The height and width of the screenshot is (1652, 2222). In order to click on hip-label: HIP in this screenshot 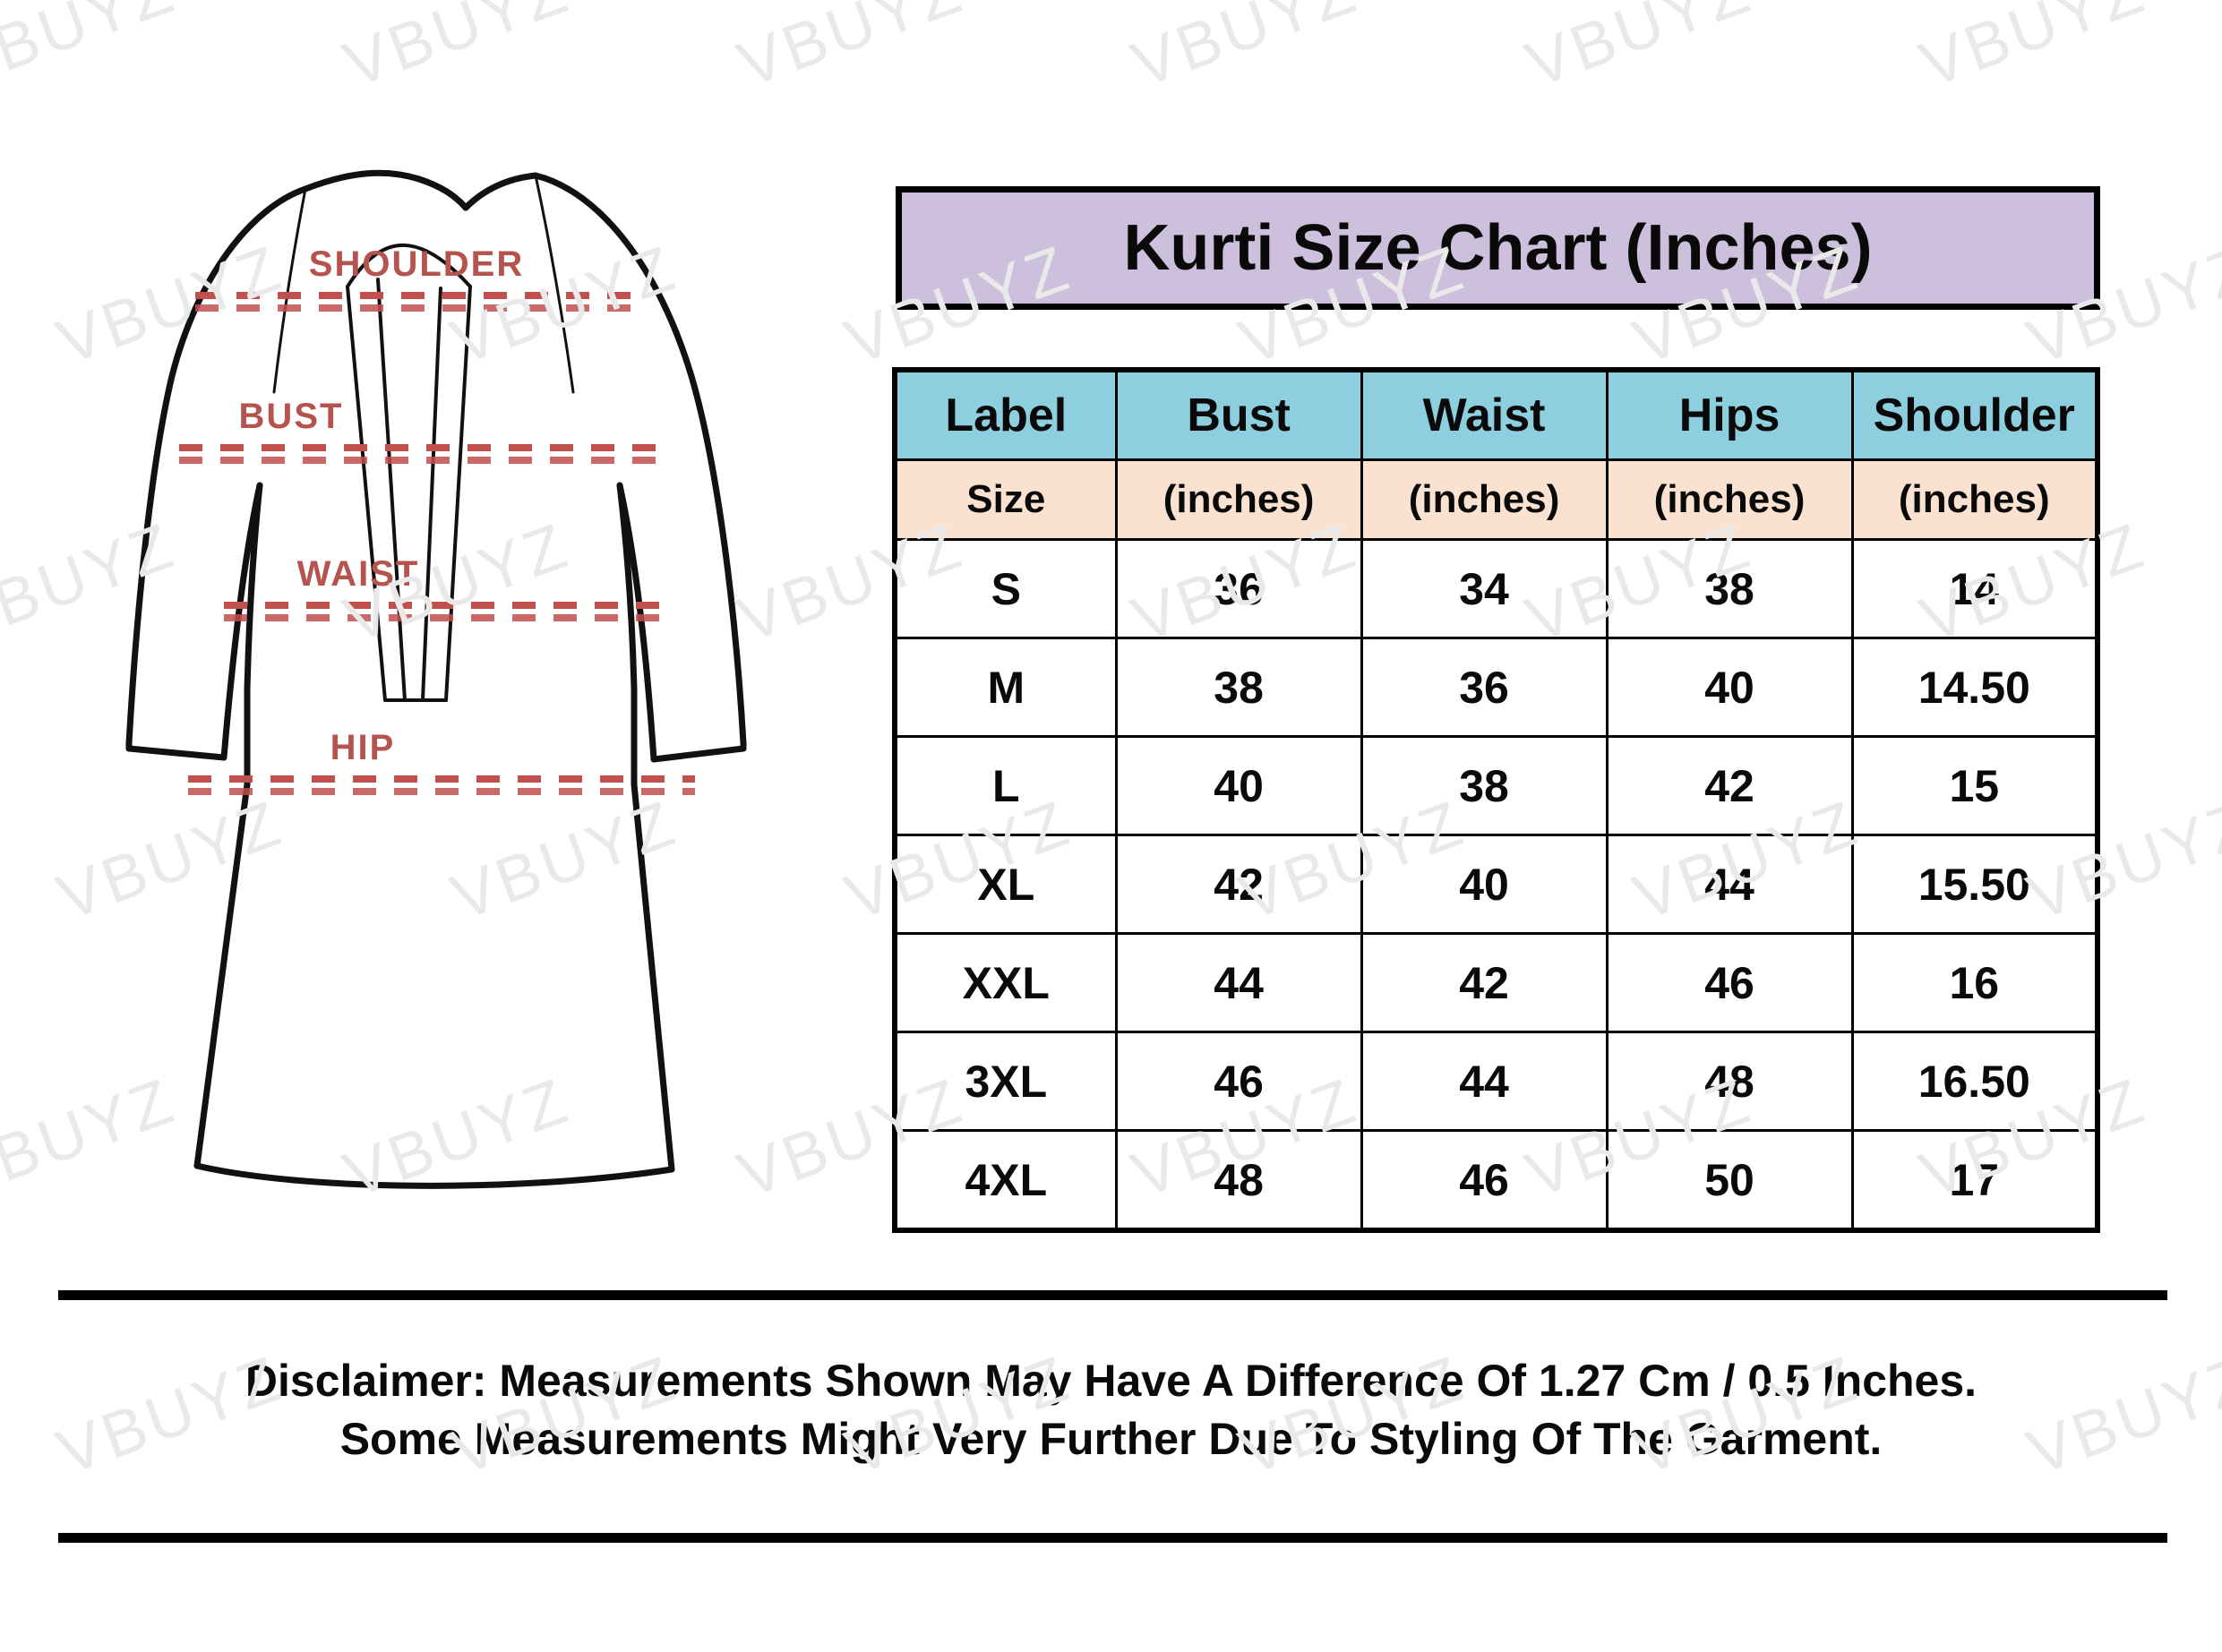, I will do `click(363, 747)`.